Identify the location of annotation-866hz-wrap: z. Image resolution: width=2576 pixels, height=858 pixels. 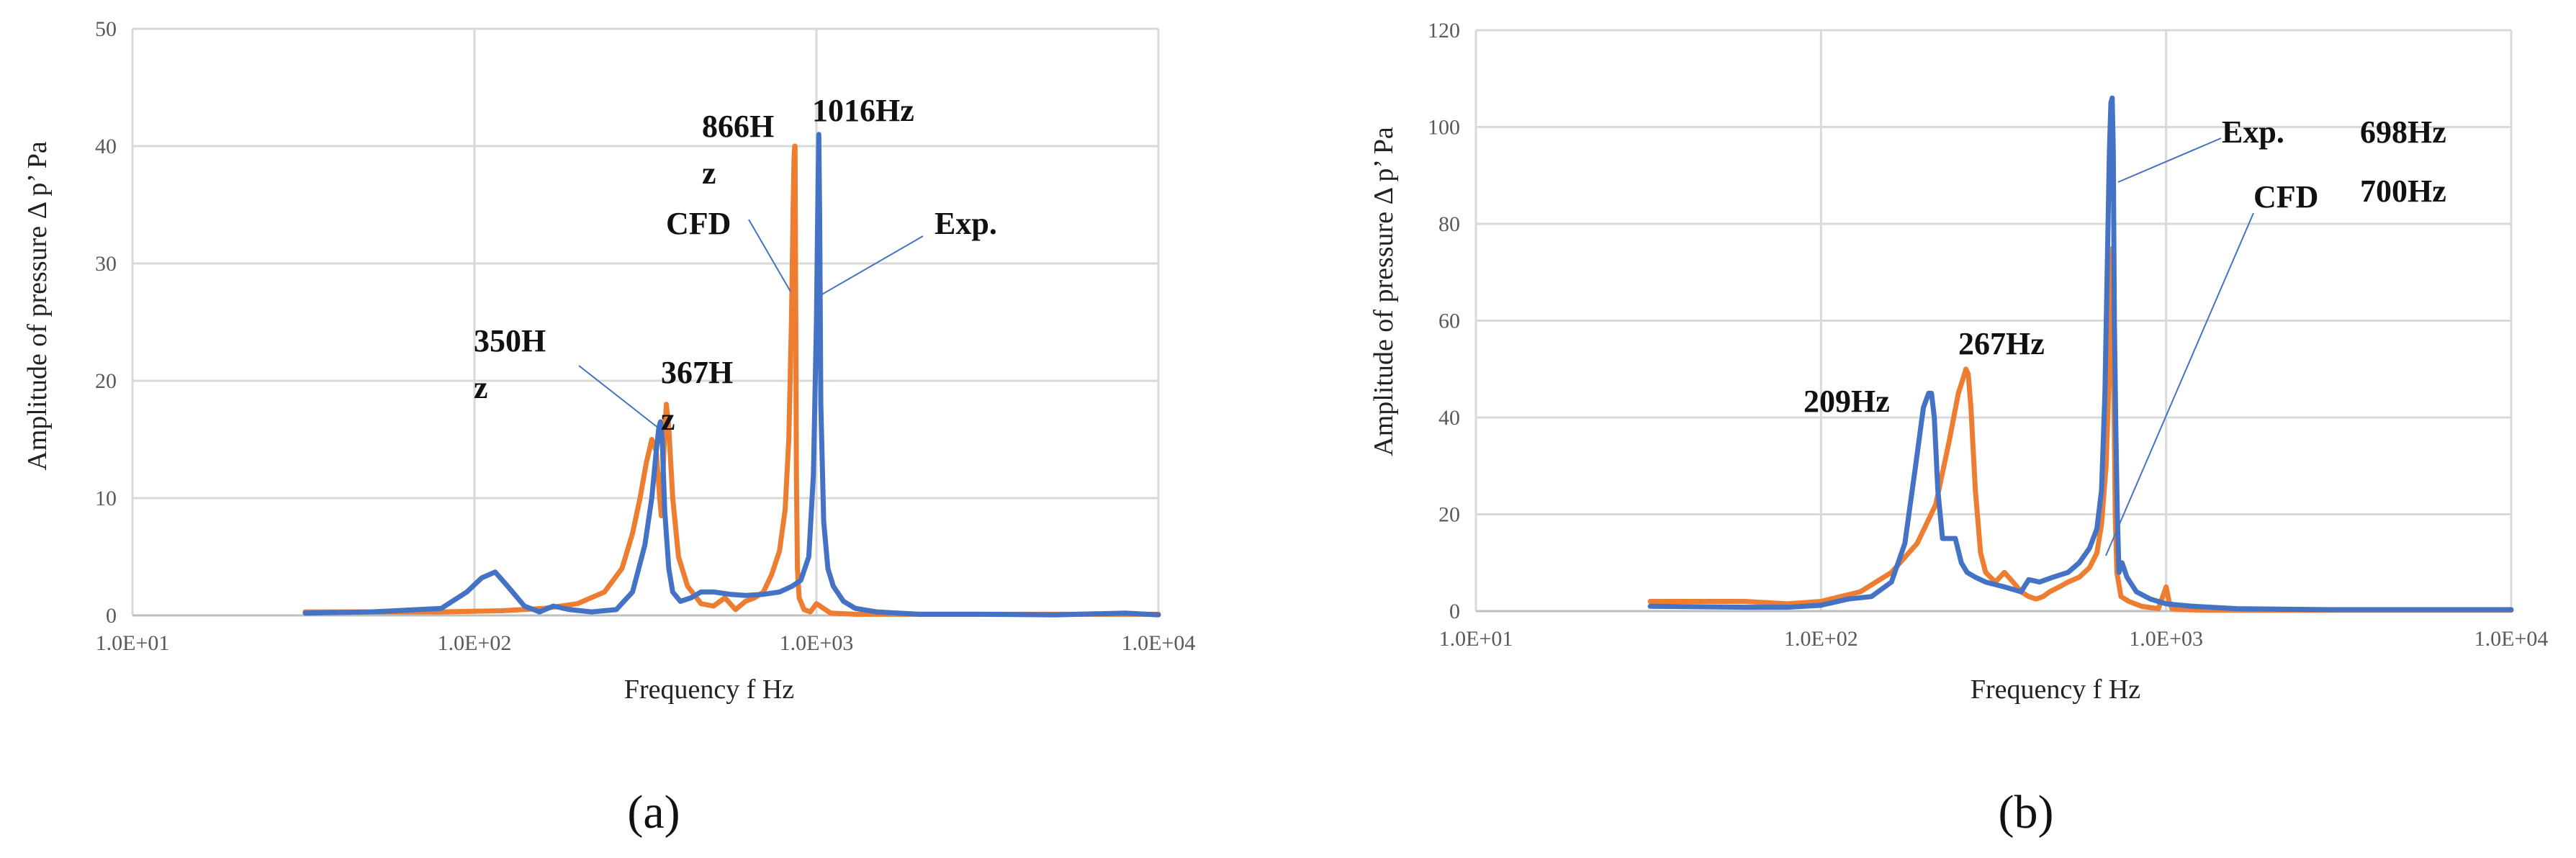
(709, 173).